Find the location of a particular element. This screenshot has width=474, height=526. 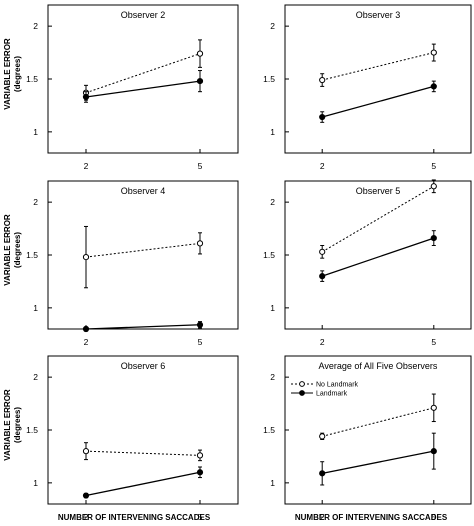

x-axis-label-left: NUMBER OF INTERVENING SACCADES is located at coordinates (134, 517).